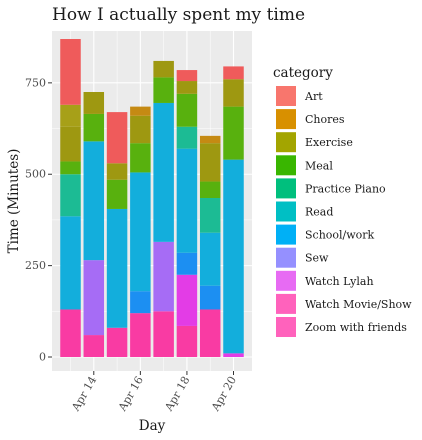  I want to click on y-tick-label: 0, so click(42, 357).